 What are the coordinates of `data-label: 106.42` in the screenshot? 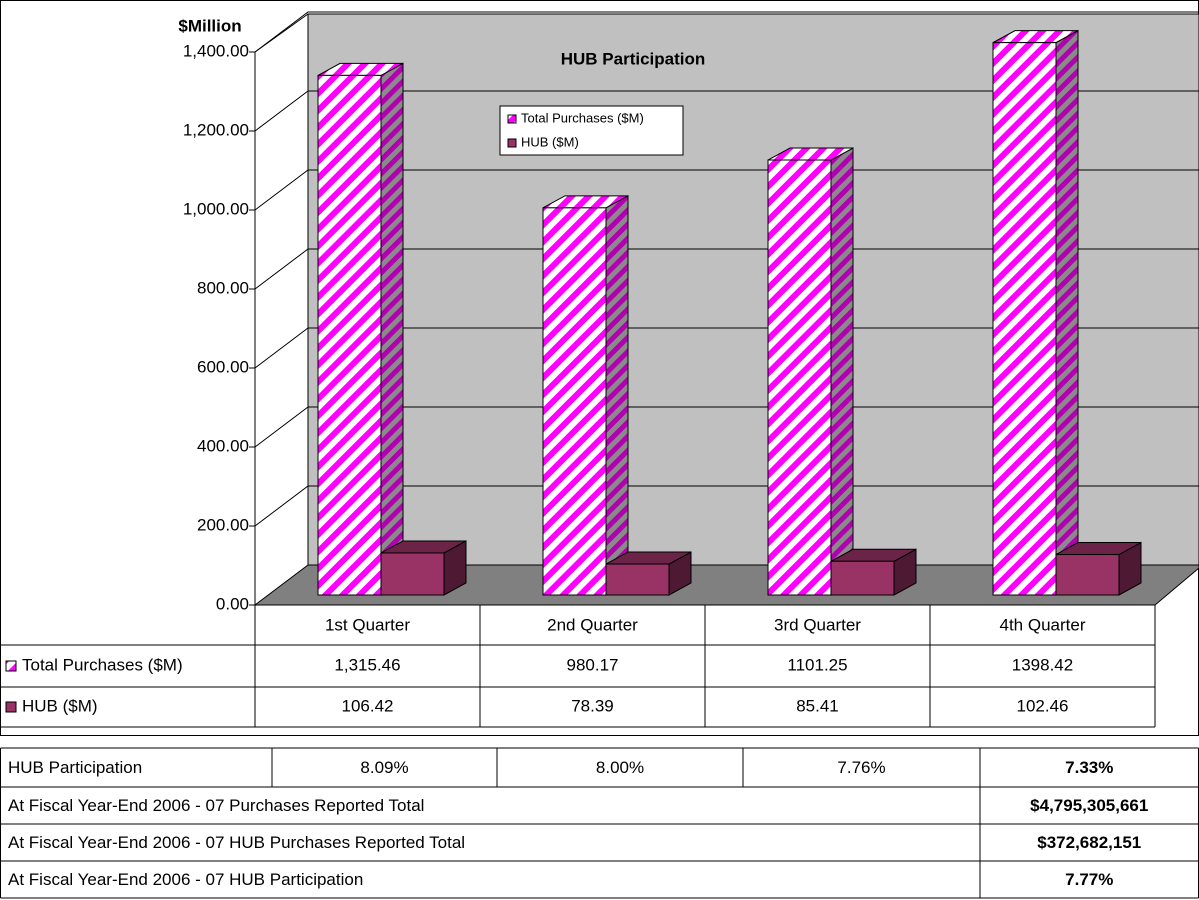 It's located at (368, 705).